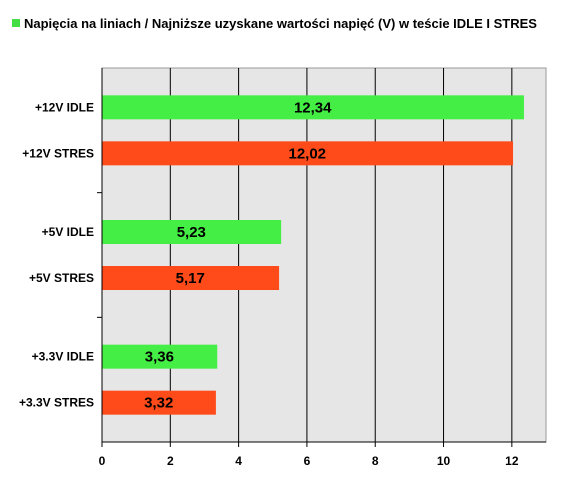 The image size is (574, 483). I want to click on x-axis: 0 2 4 6 8 10 12, so click(322, 454).